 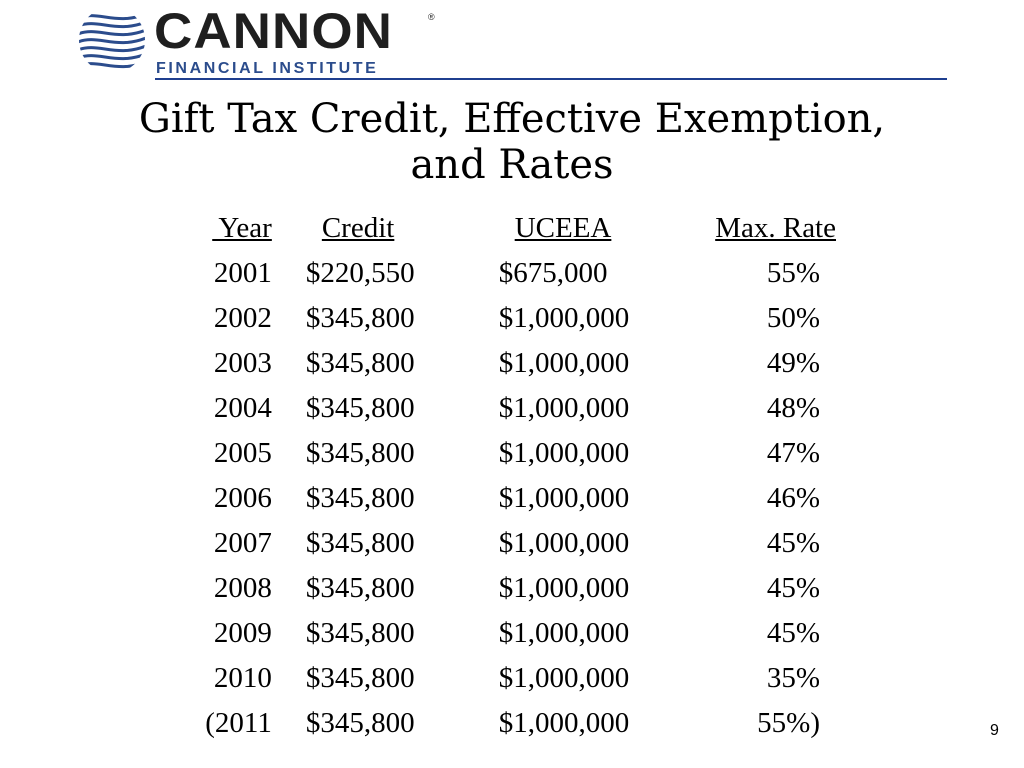 What do you see at coordinates (775, 228) in the screenshot?
I see `header-max-rate: Max. Rate` at bounding box center [775, 228].